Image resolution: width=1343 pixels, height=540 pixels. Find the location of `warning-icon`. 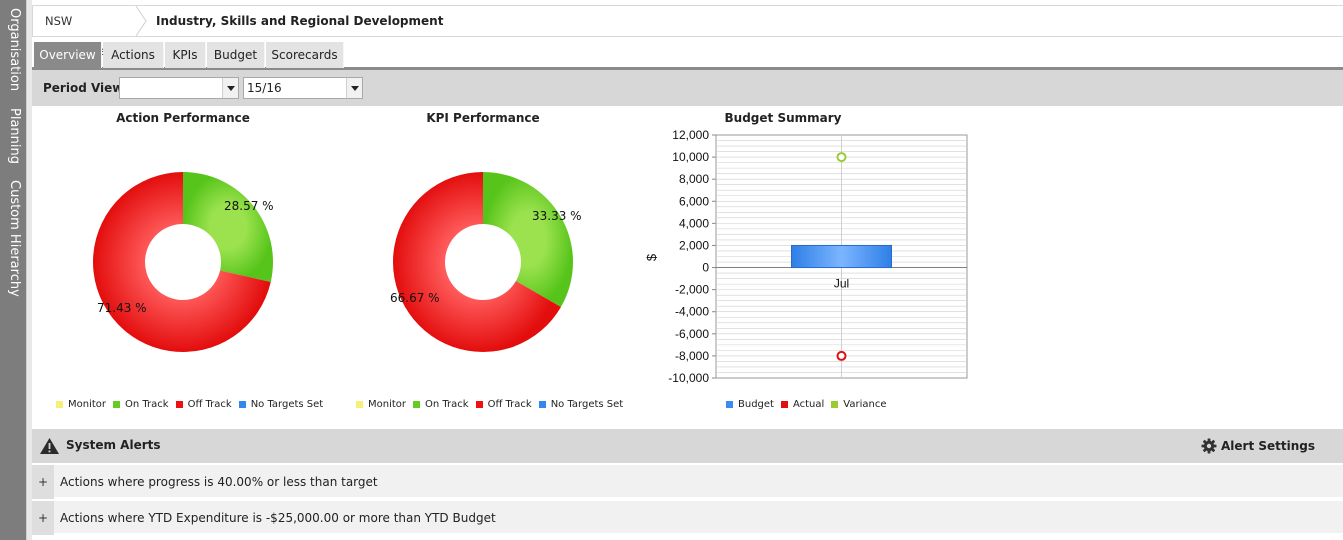

warning-icon is located at coordinates (49, 446).